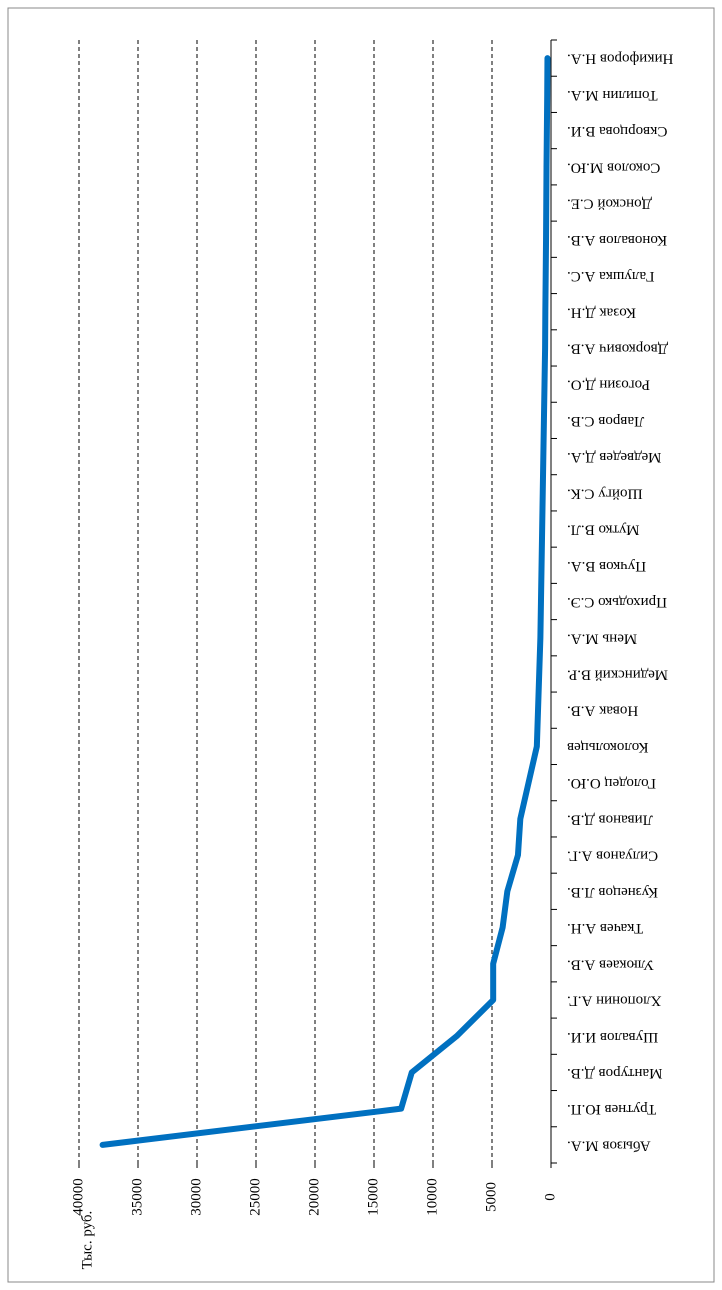  Describe the element at coordinates (614, 1001) in the screenshot. I see `x-tick-label: Хлопонин А.Г.` at that location.